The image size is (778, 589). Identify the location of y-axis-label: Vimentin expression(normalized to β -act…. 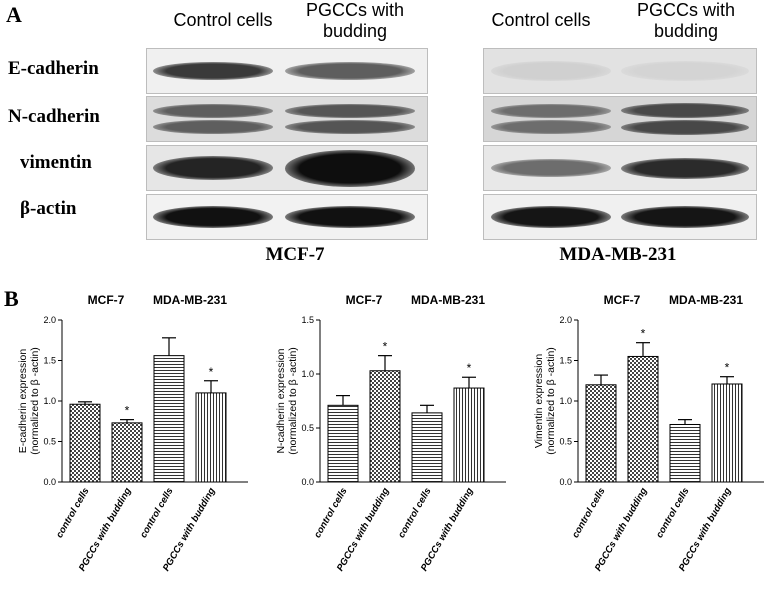
(545, 401).